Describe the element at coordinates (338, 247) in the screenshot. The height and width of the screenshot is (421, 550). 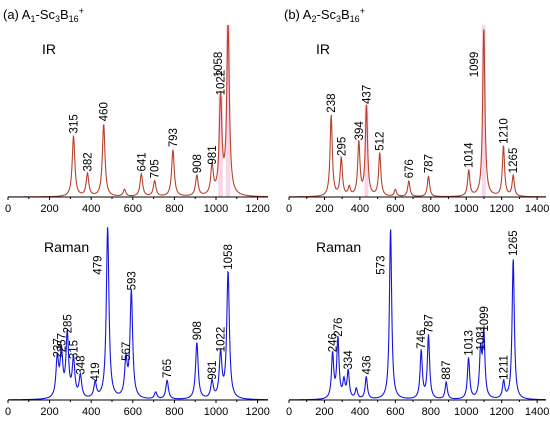
I see `spectrum-type-label: Raman` at that location.